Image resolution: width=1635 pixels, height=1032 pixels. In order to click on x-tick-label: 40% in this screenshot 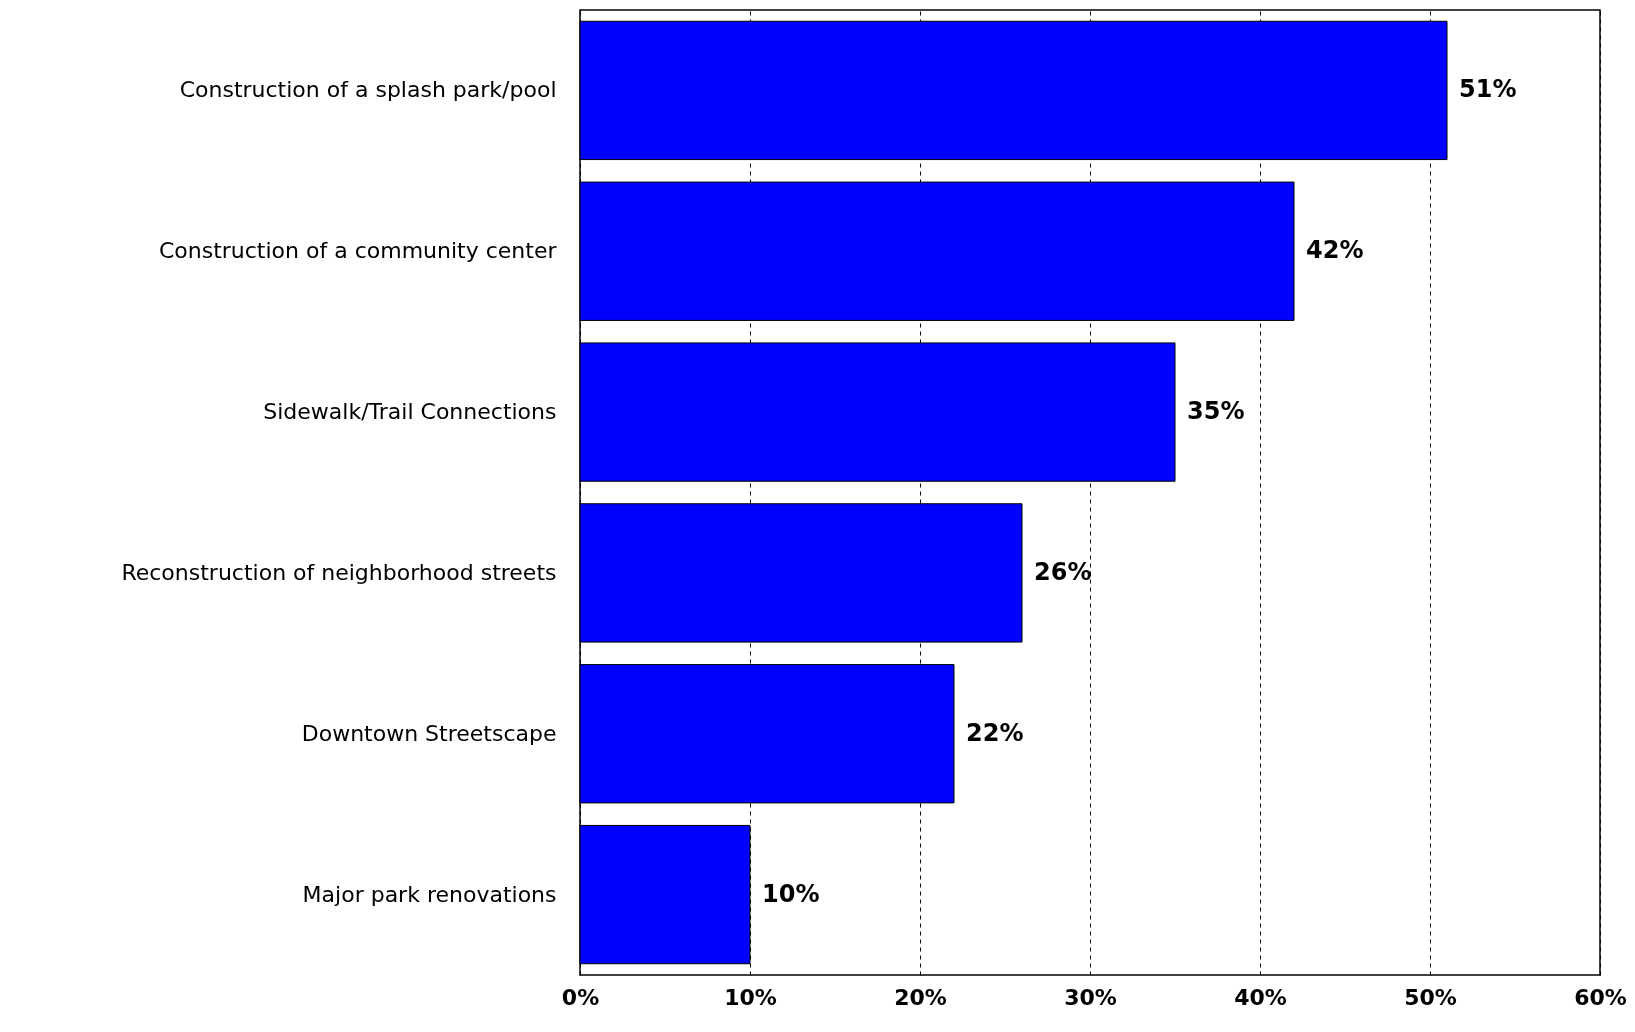, I will do `click(1260, 997)`.